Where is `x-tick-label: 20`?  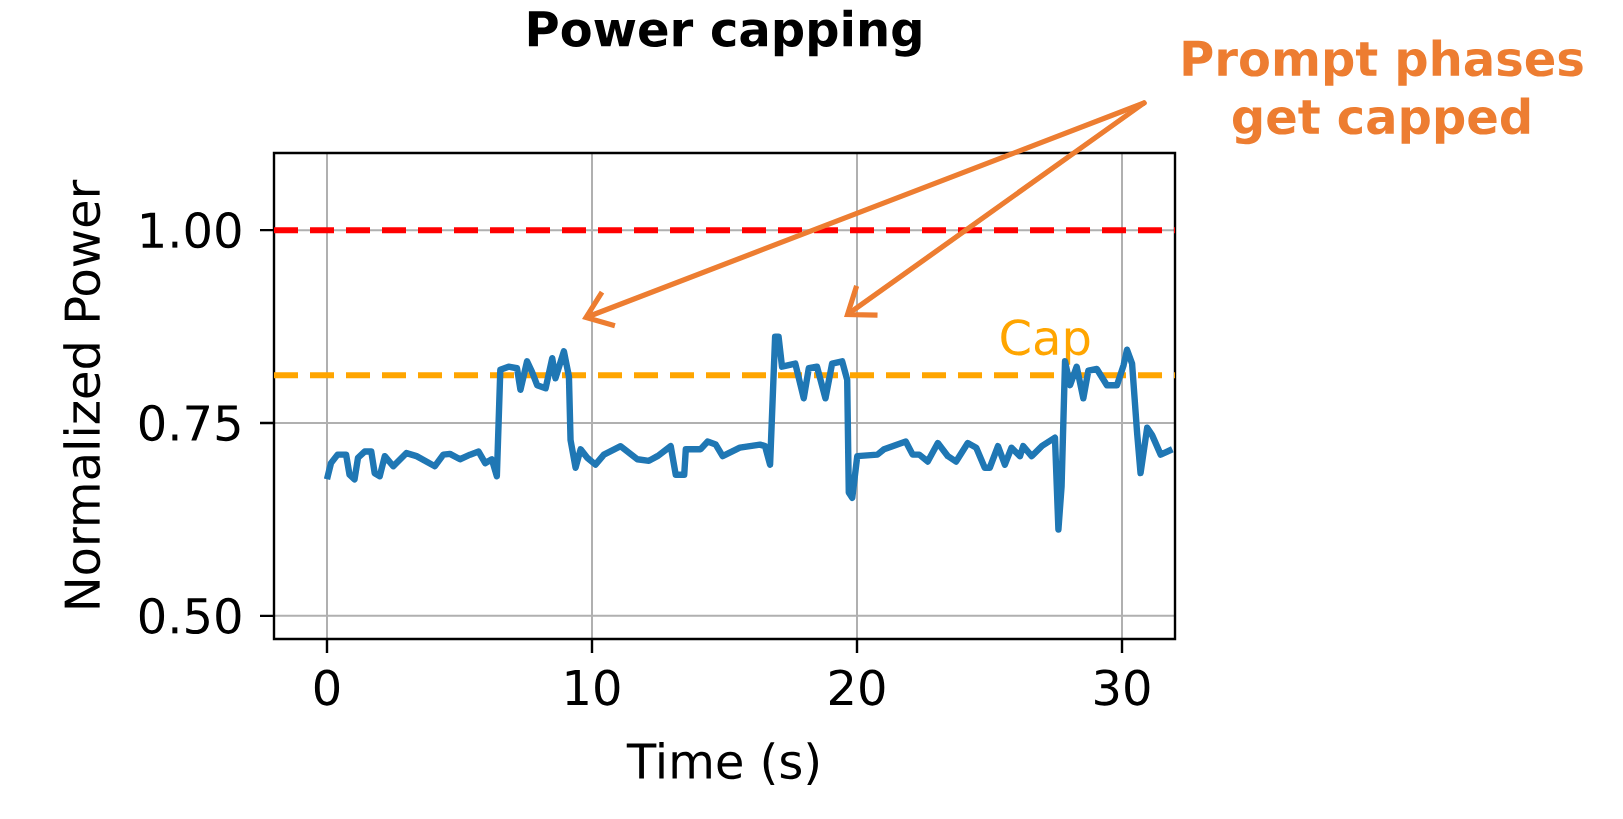
x-tick-label: 20 is located at coordinates (857, 687).